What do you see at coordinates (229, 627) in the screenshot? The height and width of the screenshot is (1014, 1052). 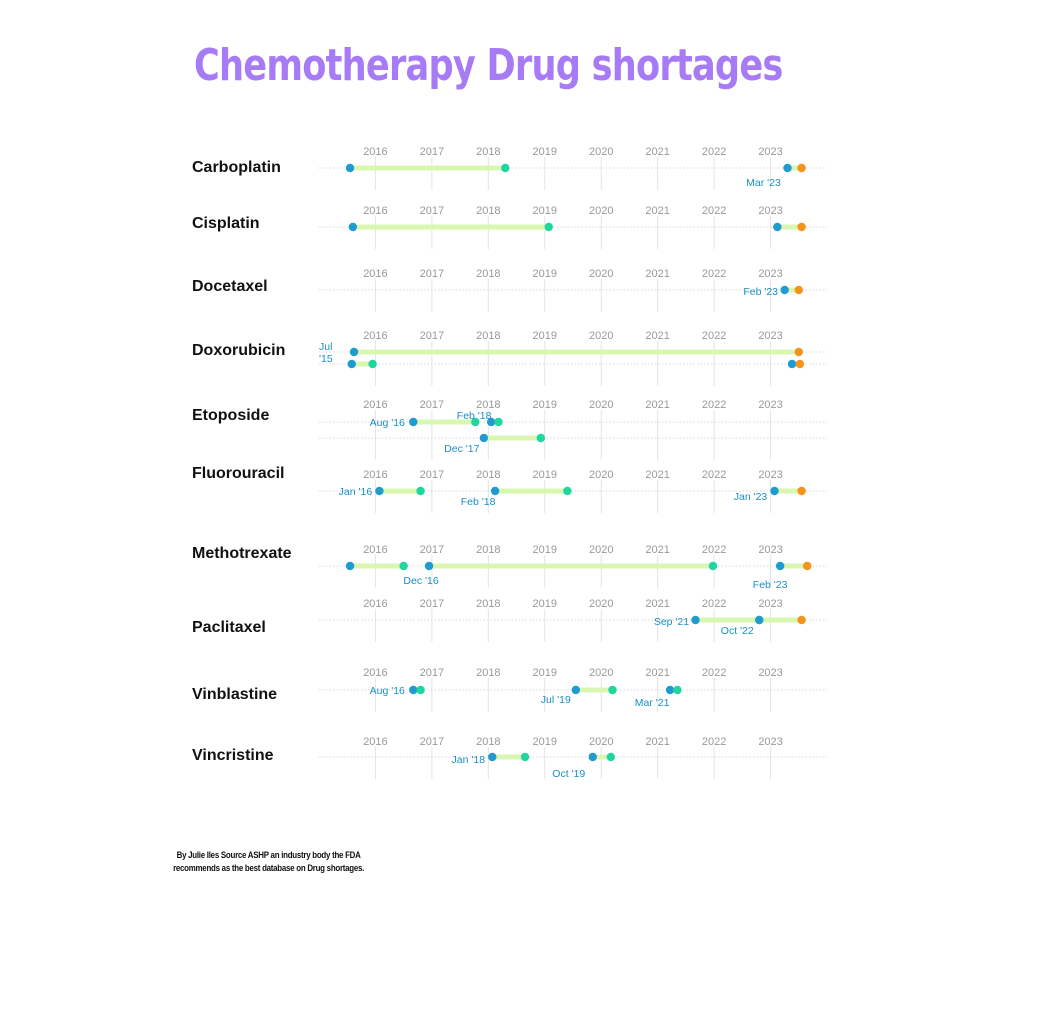 I see `drug-label: Paclitaxel` at bounding box center [229, 627].